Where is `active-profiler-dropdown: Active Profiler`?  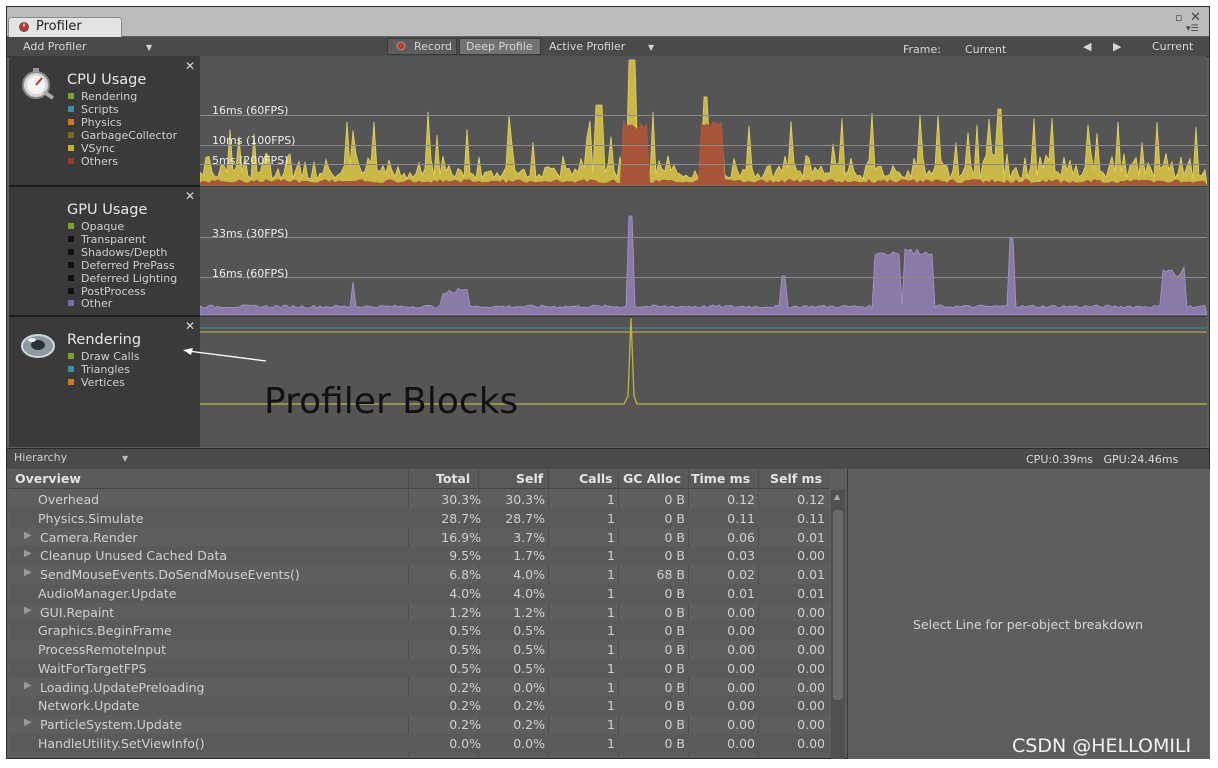
active-profiler-dropdown: Active Profiler is located at coordinates (587, 46).